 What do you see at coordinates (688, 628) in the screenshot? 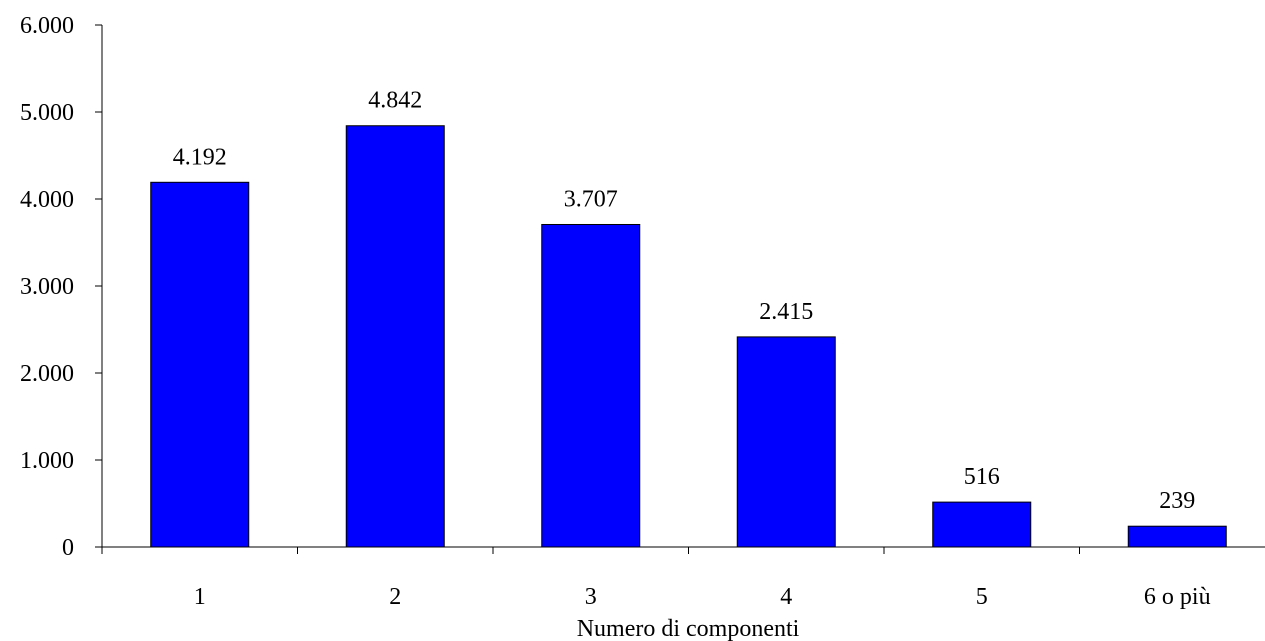
I see `x-axis-title: Numero di componenti` at bounding box center [688, 628].